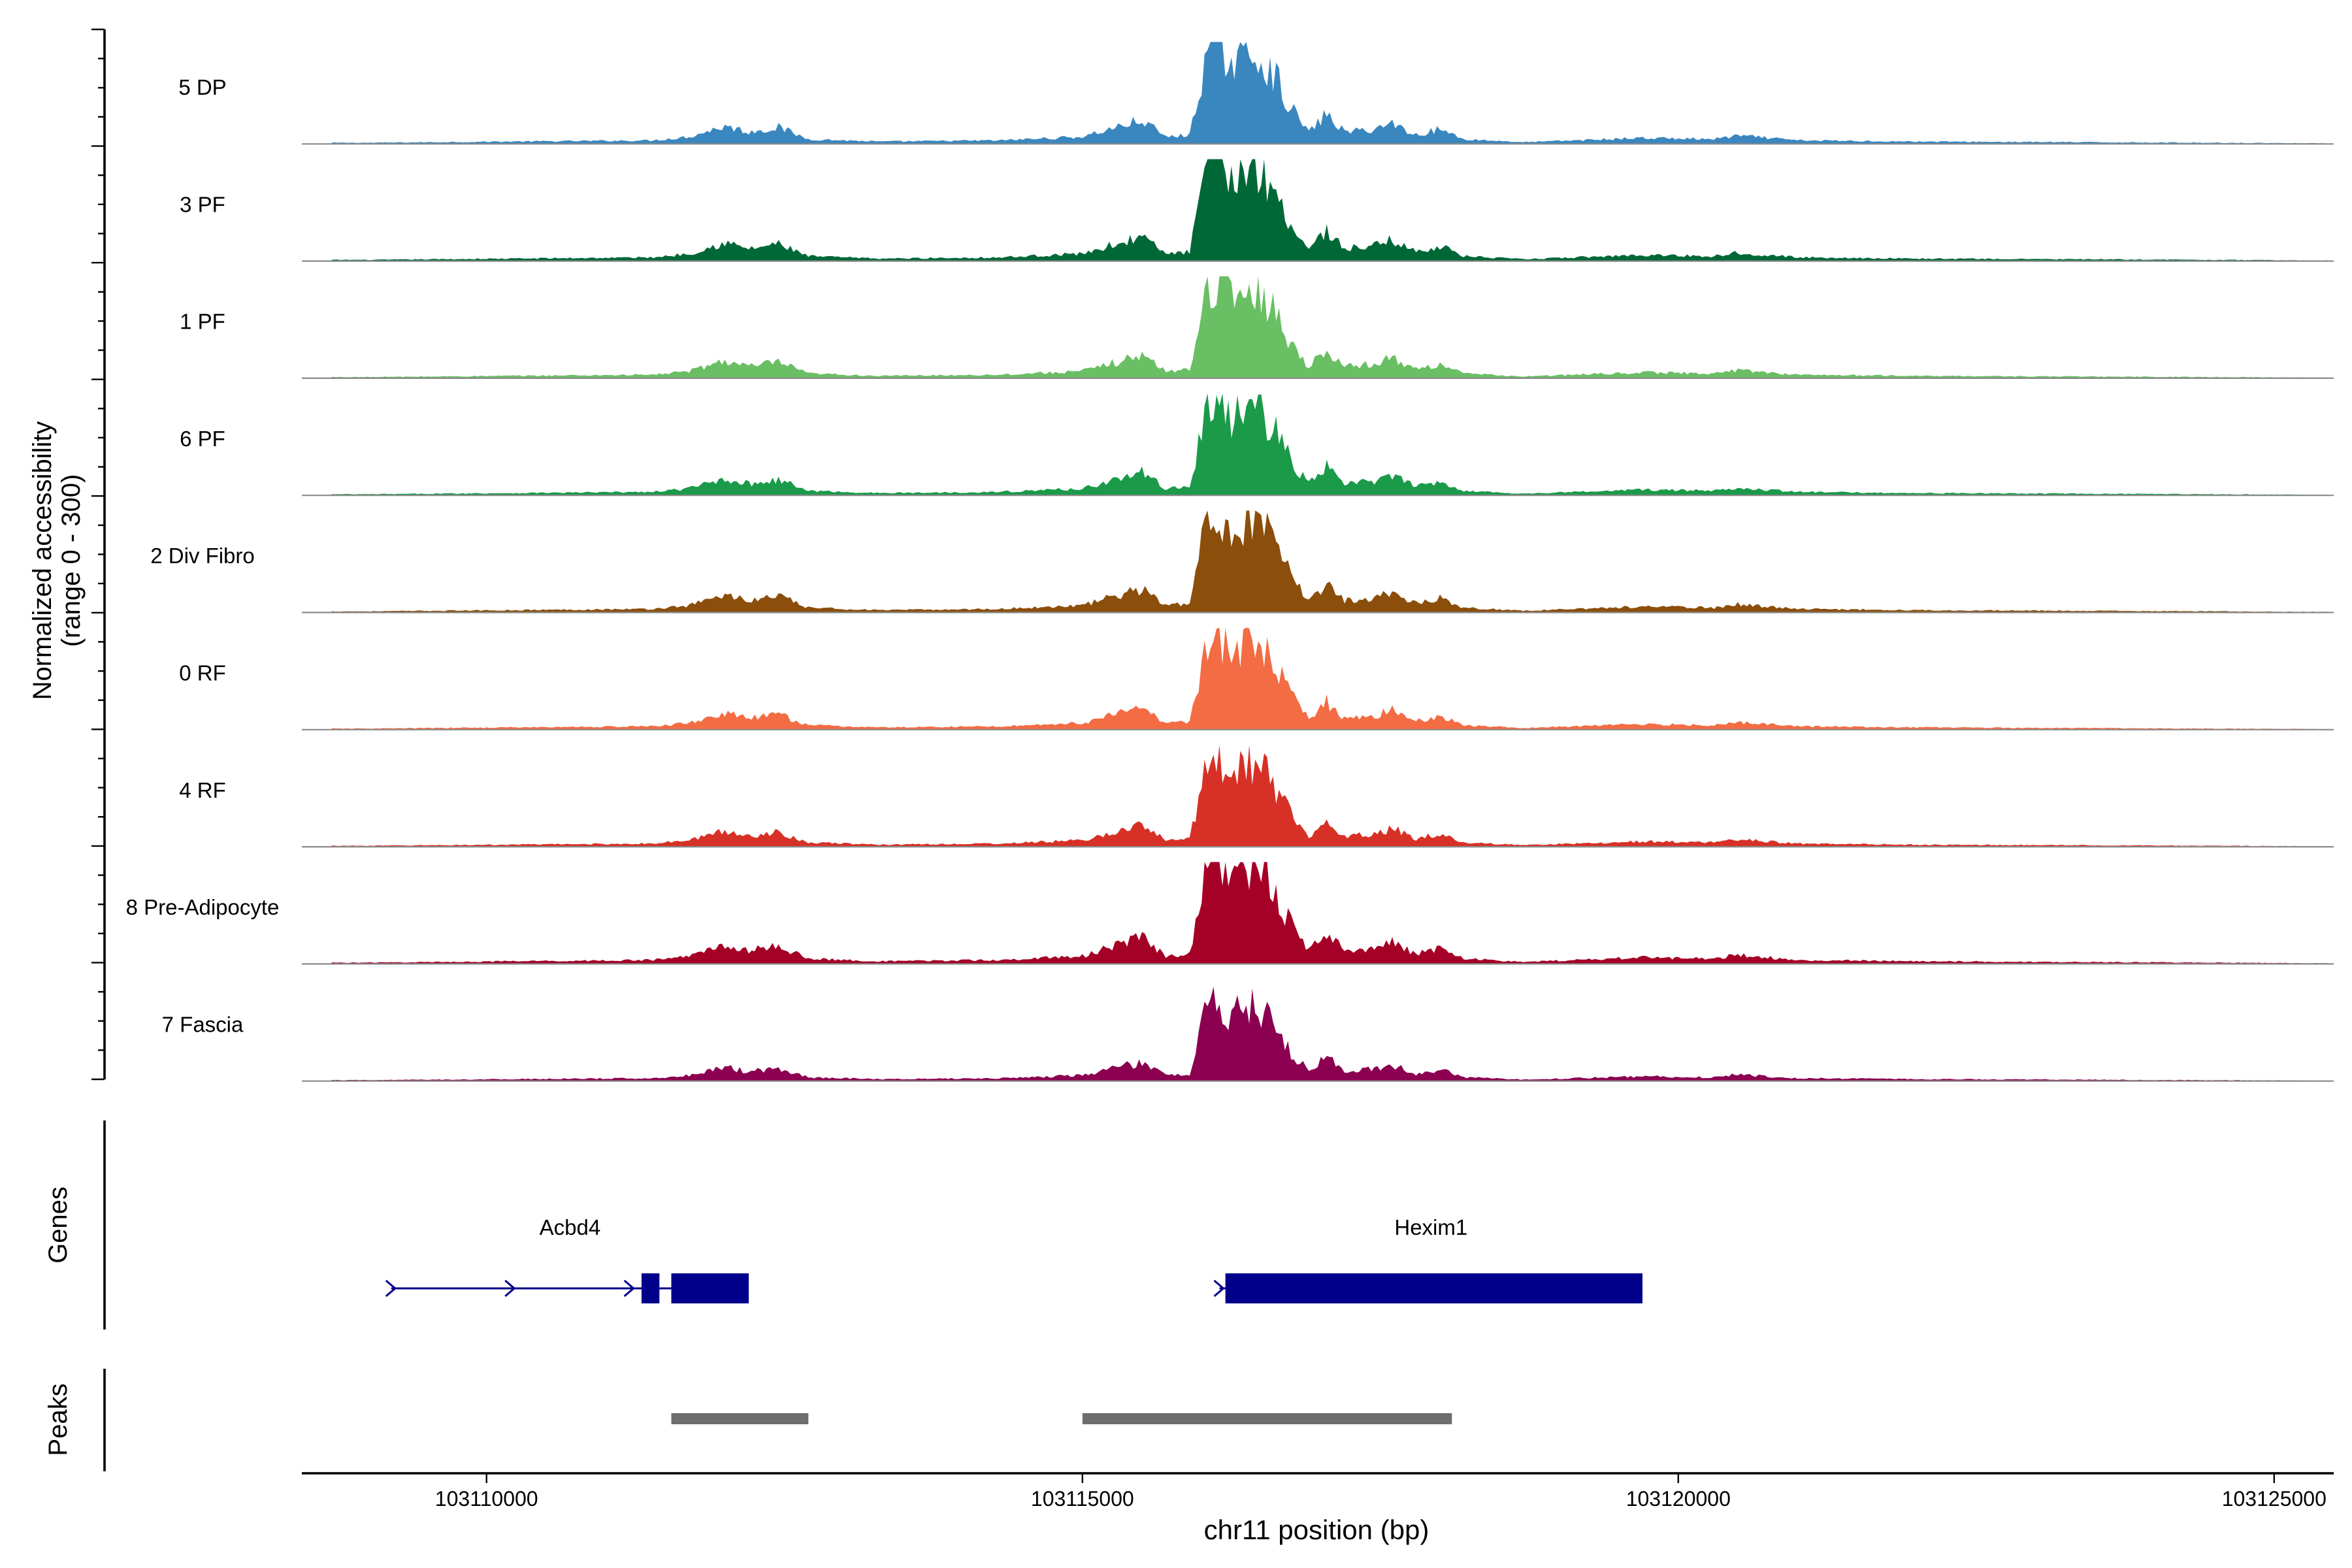 The image size is (2352, 1568). I want to click on track-label: 3 PF, so click(202, 204).